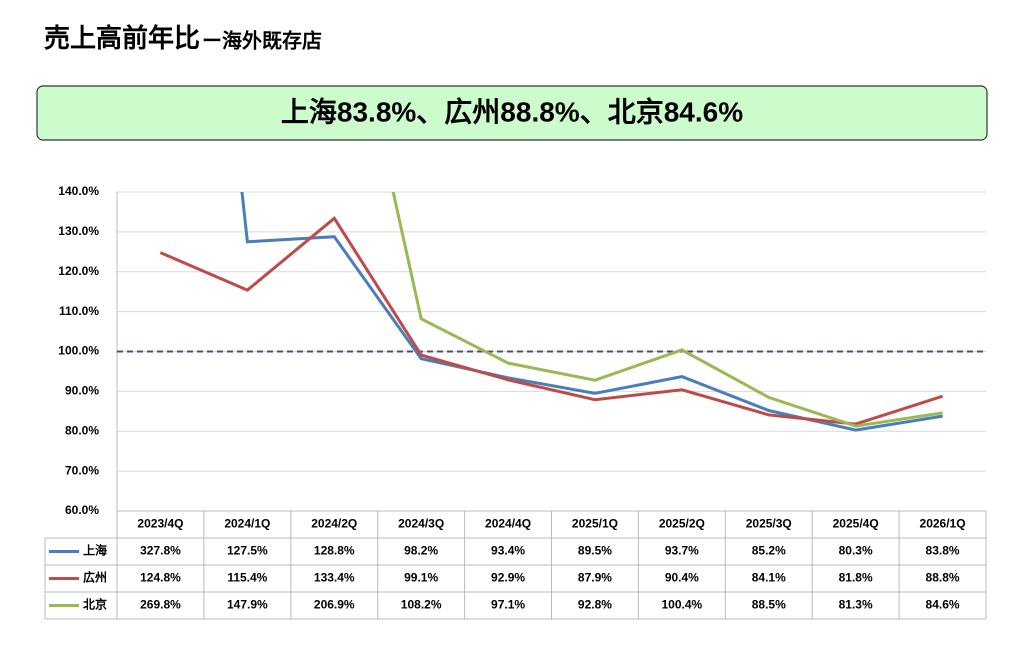 This screenshot has width=1024, height=647. I want to click on annotation: 上海83.8%、広州88.8%、北京84.6%, so click(512, 111).